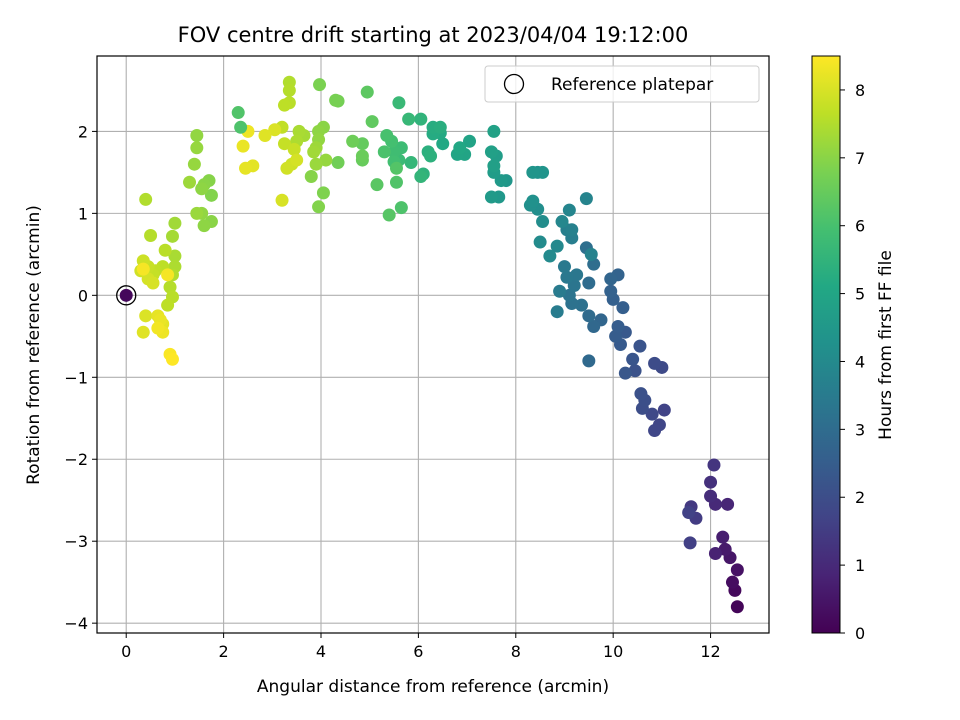 This screenshot has height=720, width=960. I want to click on x-tick-label: 2, so click(224, 651).